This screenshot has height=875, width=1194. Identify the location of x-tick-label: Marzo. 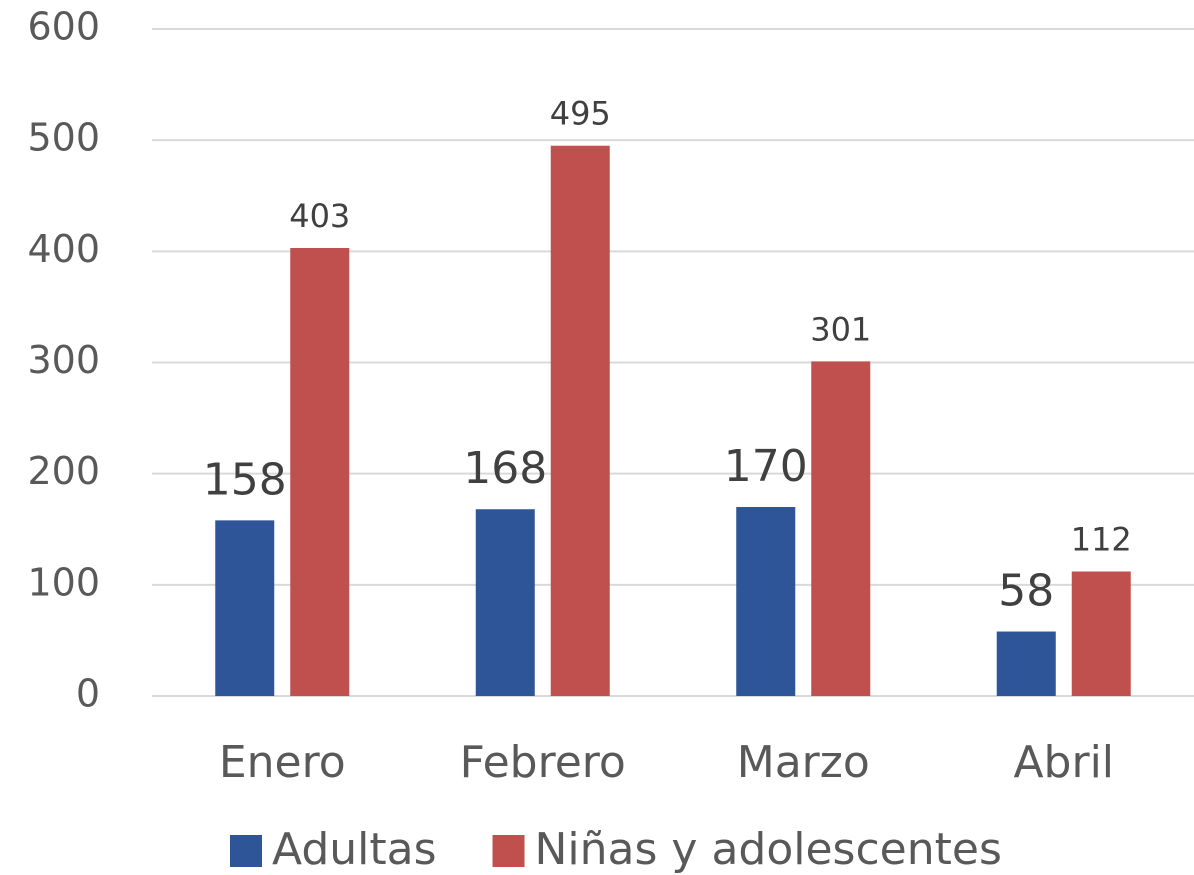
(803, 762).